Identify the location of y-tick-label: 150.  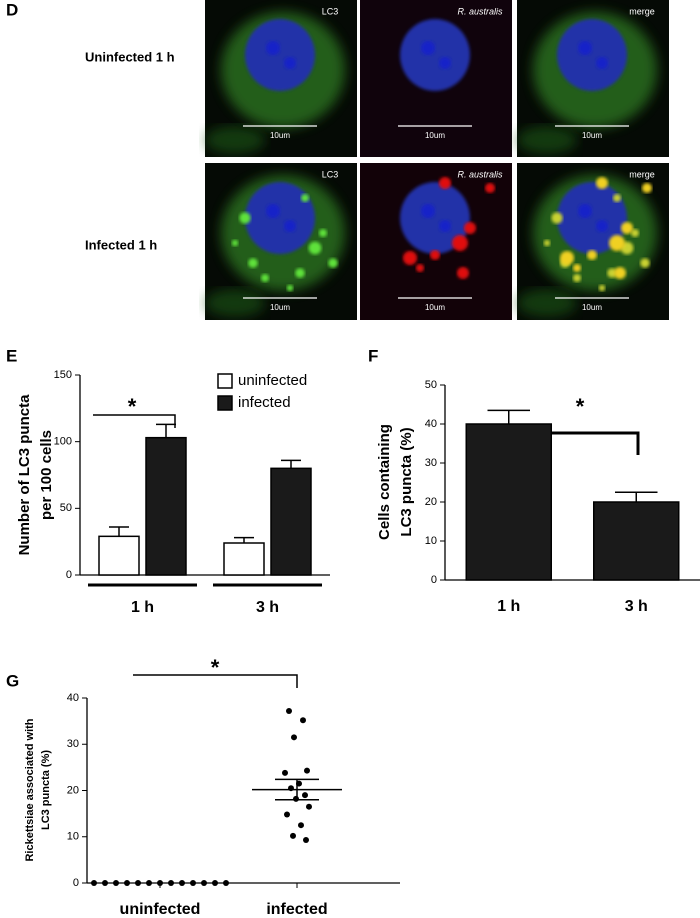
(63, 375).